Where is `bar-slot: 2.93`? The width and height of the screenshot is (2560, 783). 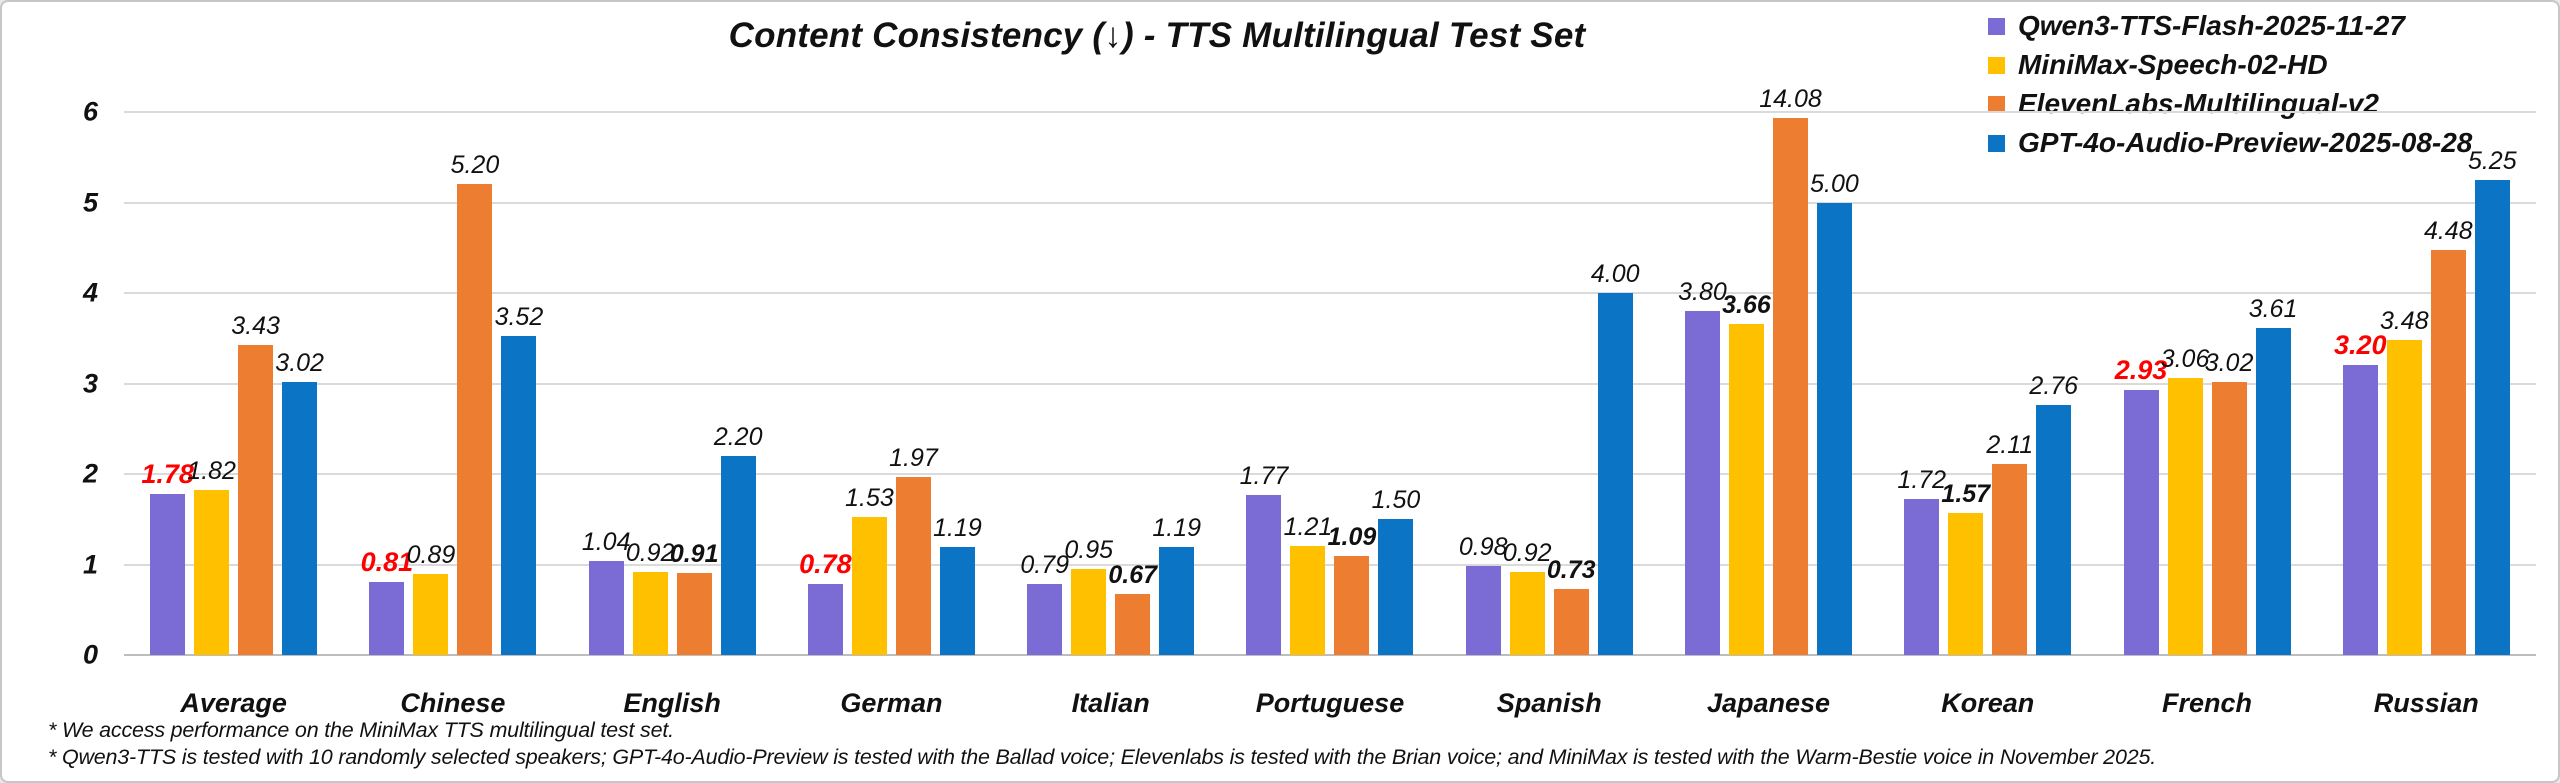 bar-slot: 2.93 is located at coordinates (2141, 505).